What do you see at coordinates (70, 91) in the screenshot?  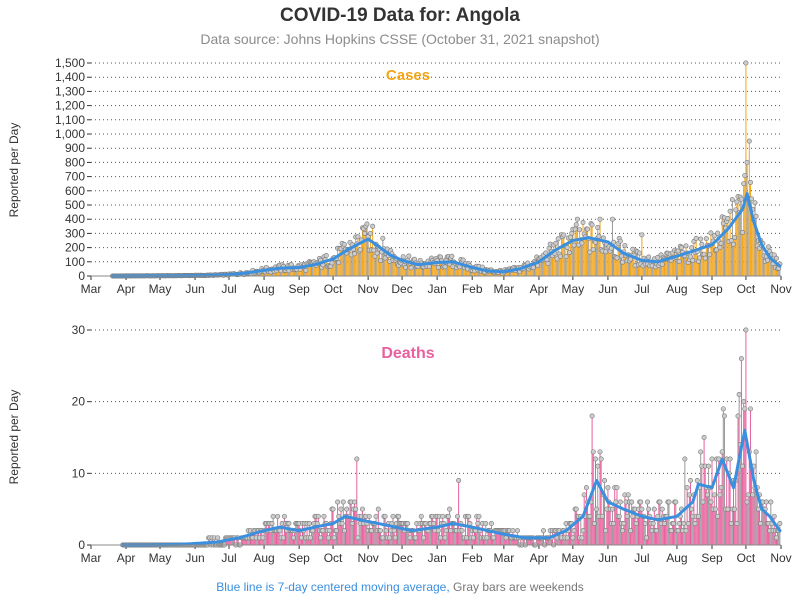 I see `y-tick-label: 1,300` at bounding box center [70, 91].